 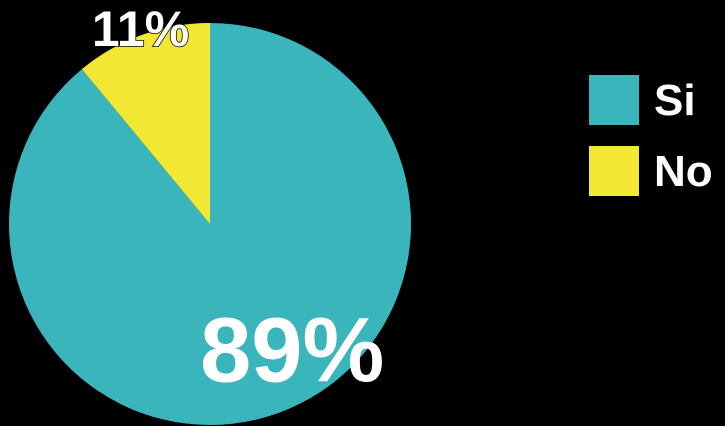 I want to click on legend-item-si: Si, so click(x=642, y=100).